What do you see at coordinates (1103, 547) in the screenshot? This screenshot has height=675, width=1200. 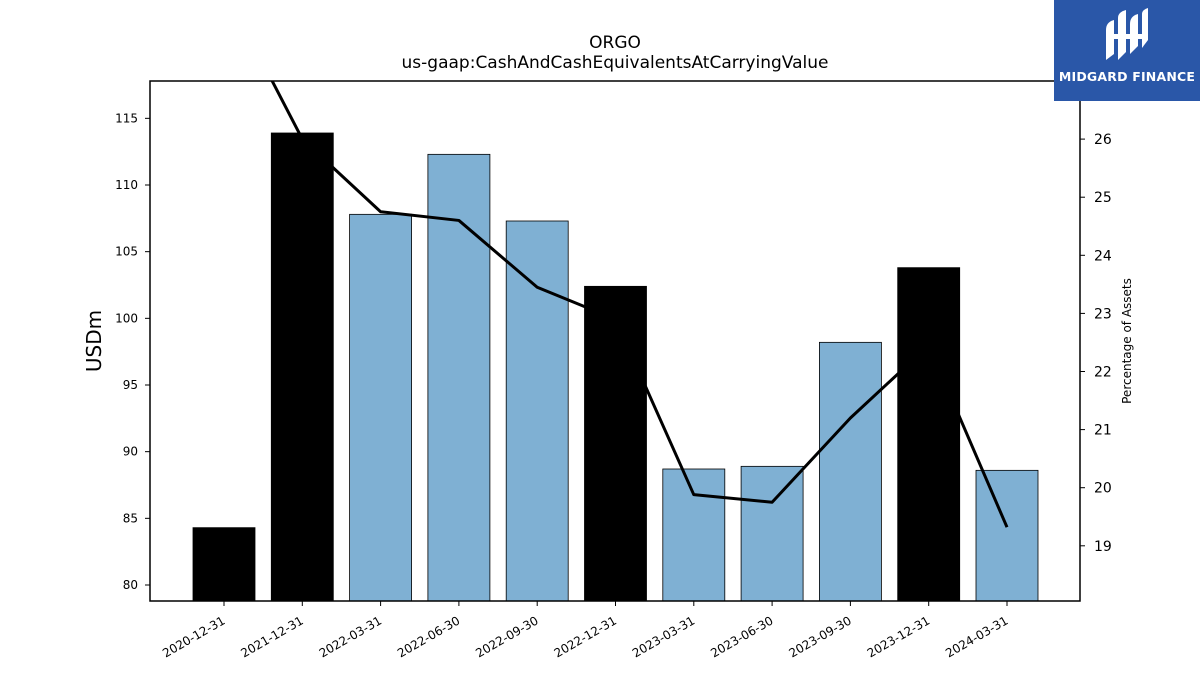 I see `y2-tick-label: 19` at bounding box center [1103, 547].